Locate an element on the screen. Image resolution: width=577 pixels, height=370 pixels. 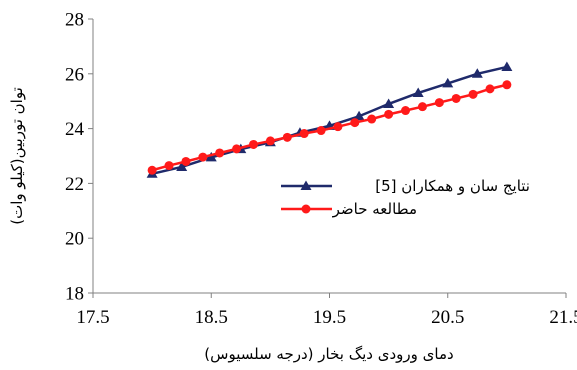
x-axis-title: دمای ورودی دیگ بخار (درجه سلسیوس) is located at coordinates (328, 354).